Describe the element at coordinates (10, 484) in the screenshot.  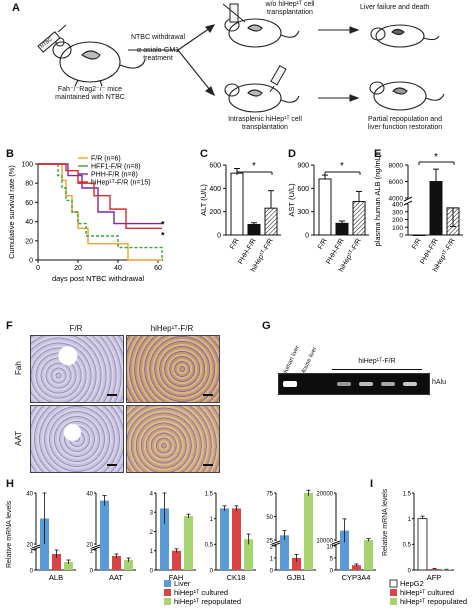
I see `panel-h-label: H` at that location.